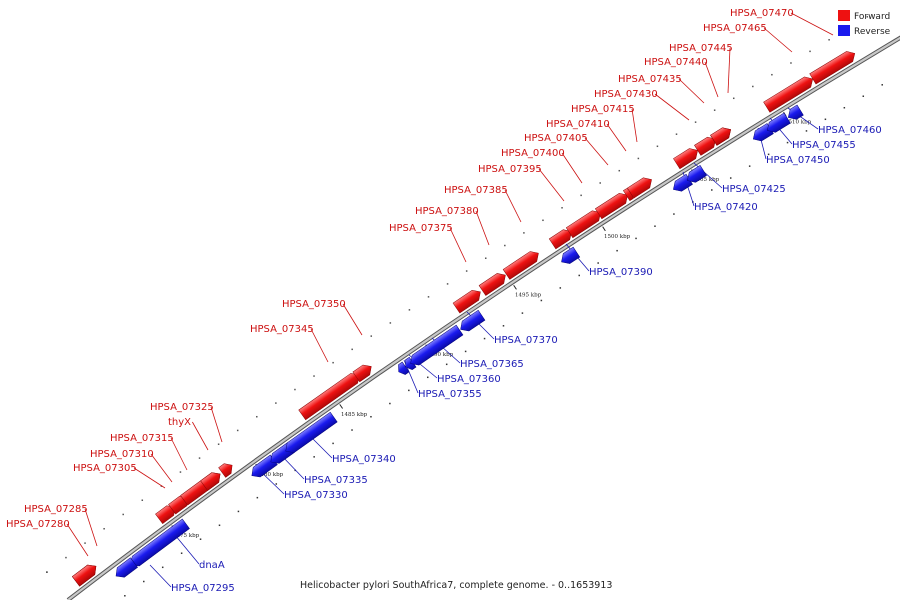 This screenshot has width=900, height=600. I want to click on gene-label-hpsa-07455: HPSA_07455, so click(824, 145).